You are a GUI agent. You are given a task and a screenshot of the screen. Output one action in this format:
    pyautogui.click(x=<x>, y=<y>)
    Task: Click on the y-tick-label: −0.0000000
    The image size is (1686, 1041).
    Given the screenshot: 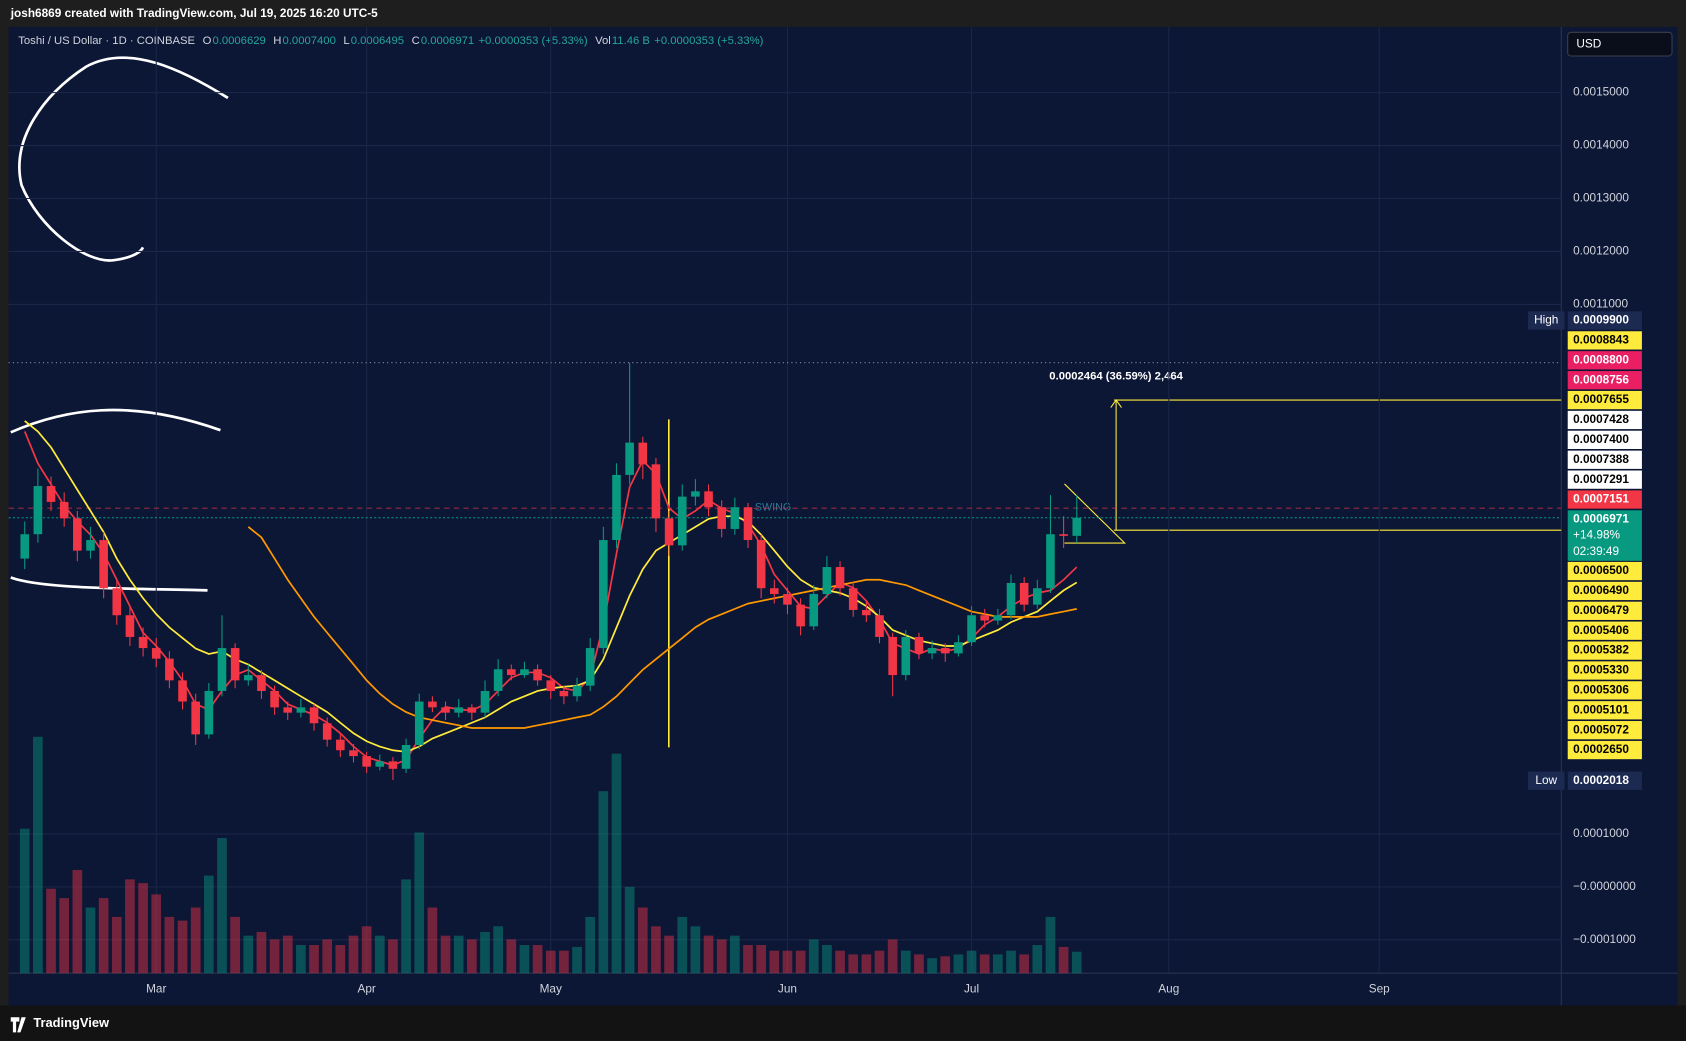 What is the action you would take?
    pyautogui.click(x=1604, y=886)
    